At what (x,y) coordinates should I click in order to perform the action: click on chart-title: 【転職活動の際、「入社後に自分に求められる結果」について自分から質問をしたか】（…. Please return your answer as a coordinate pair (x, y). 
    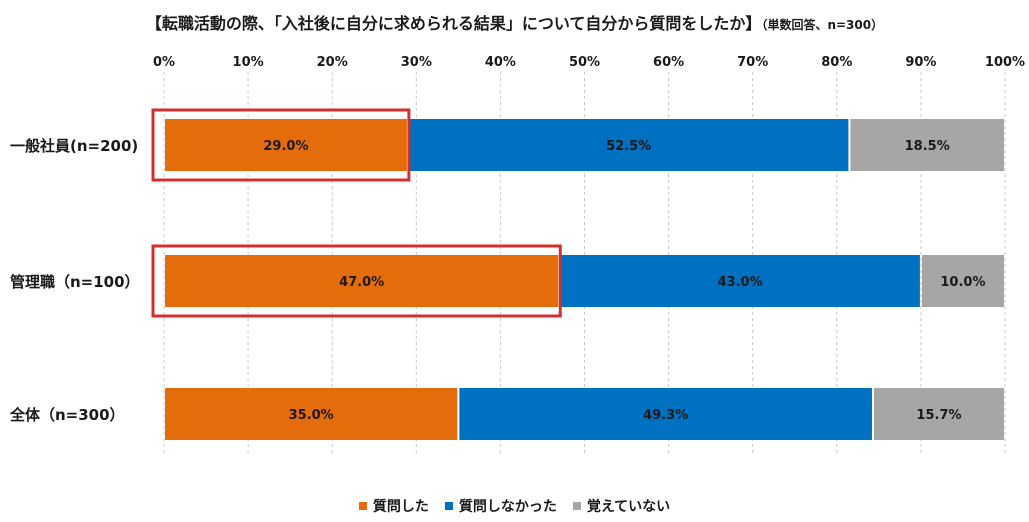
    Looking at the image, I should click on (514, 22).